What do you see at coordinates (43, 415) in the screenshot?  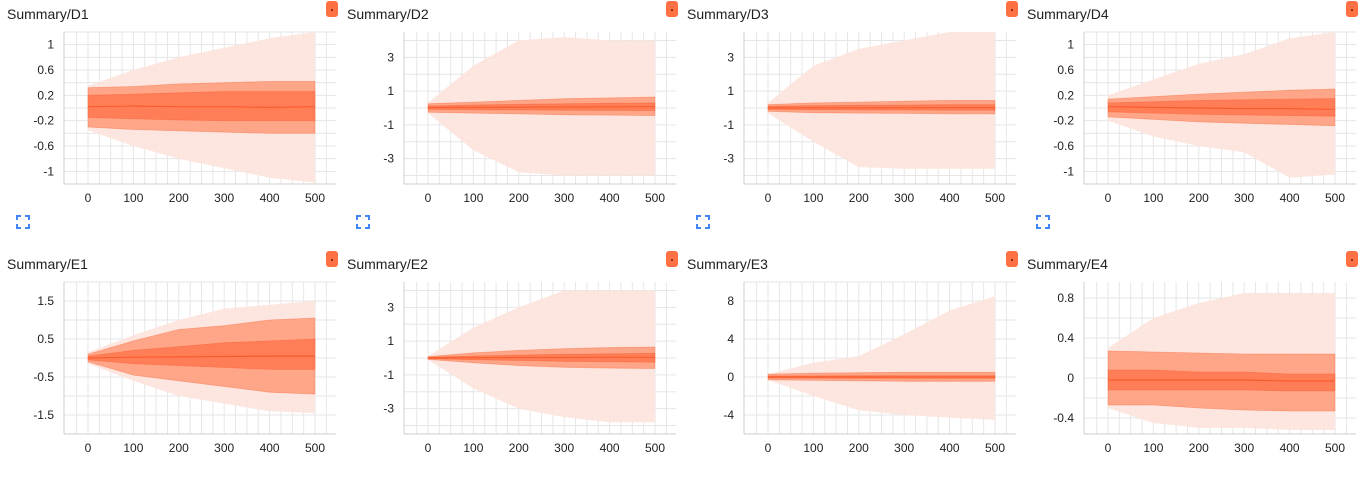 I see `y-tick-label: -1.5` at bounding box center [43, 415].